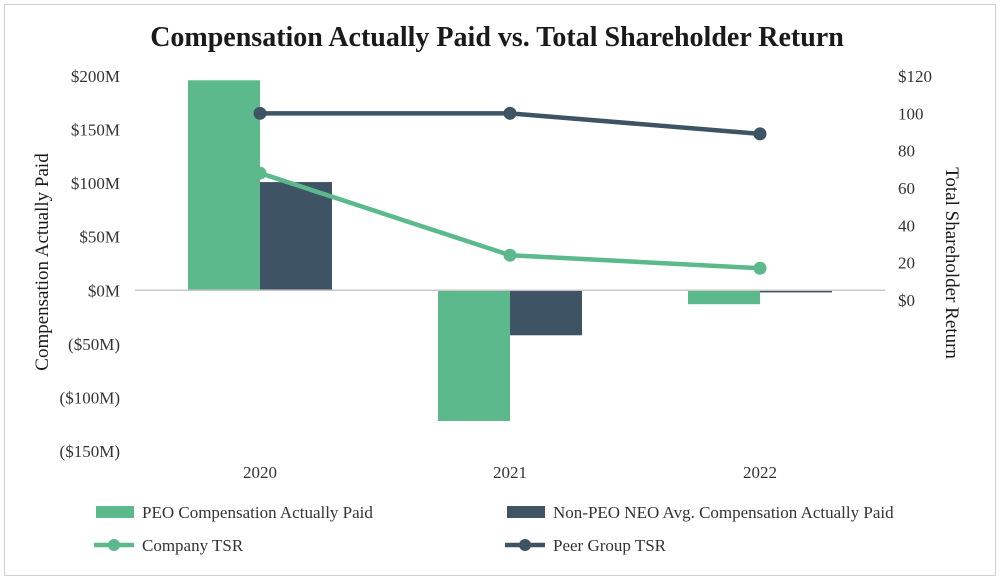 The image size is (1002, 582). I want to click on right-axis-label: Total Shareholder Return, so click(951, 263).